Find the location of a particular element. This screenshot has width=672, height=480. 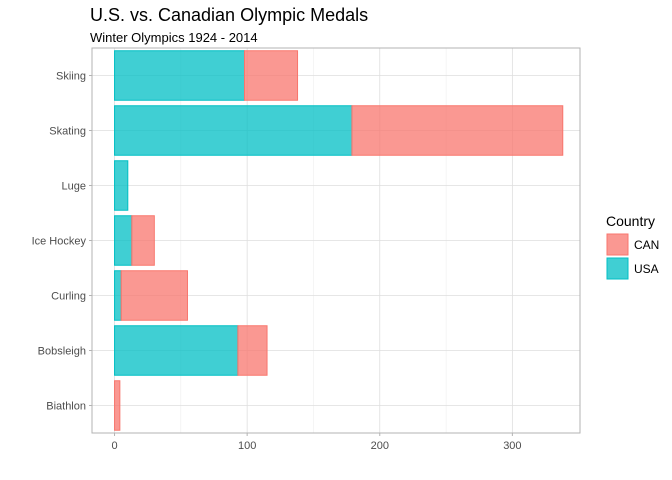

y-tick-label: Bobsleigh is located at coordinates (62, 352).